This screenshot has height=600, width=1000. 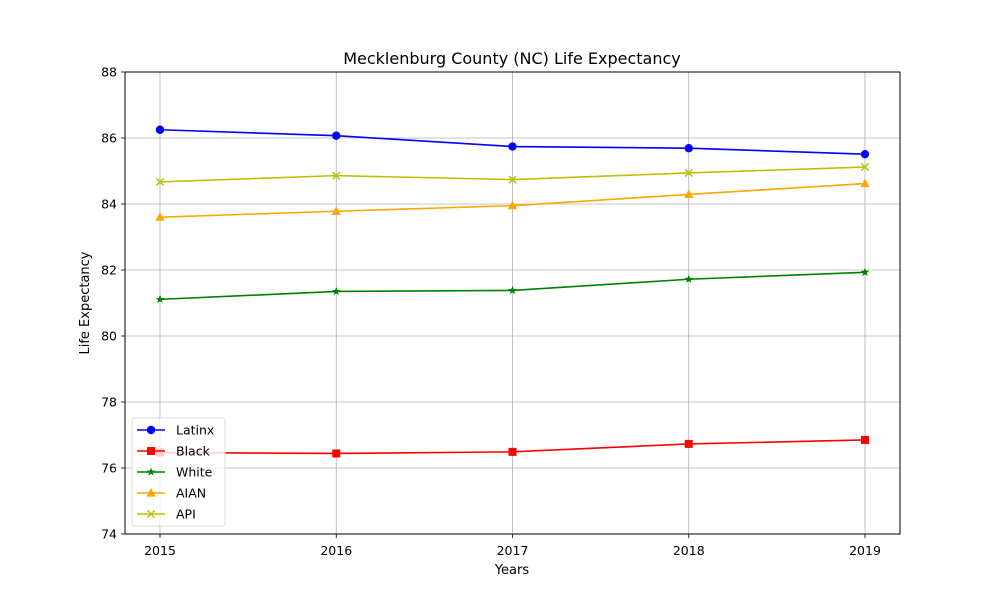 What do you see at coordinates (109, 270) in the screenshot?
I see `y-tick-label: 82` at bounding box center [109, 270].